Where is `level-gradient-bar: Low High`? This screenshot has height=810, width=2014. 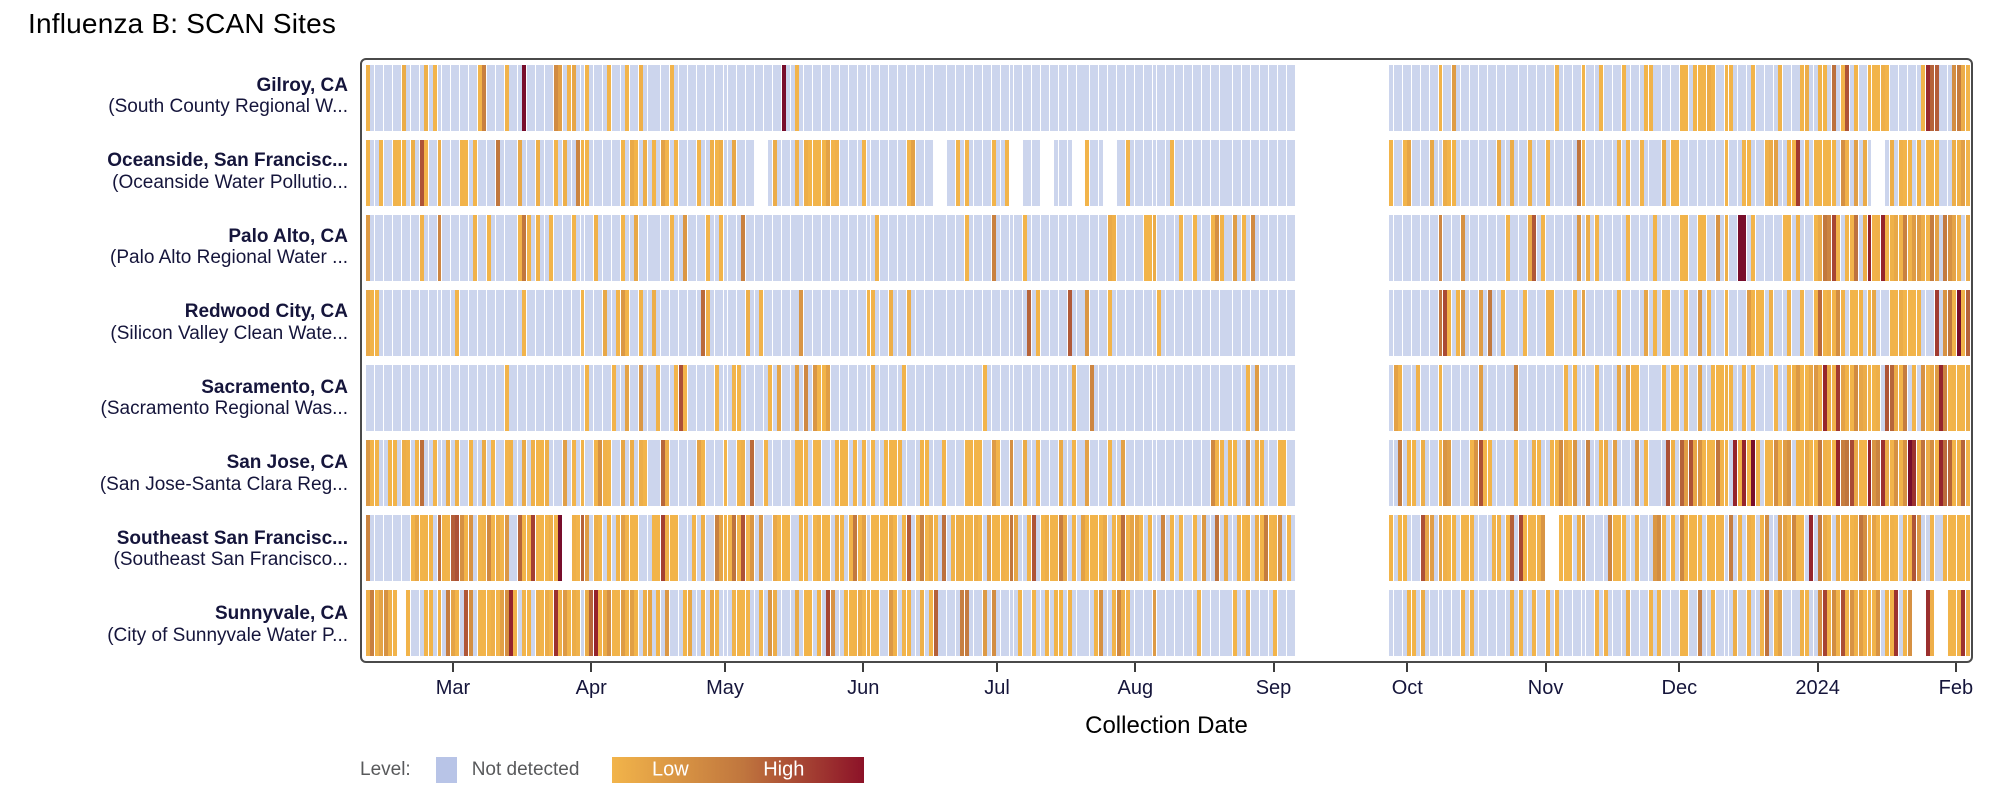 level-gradient-bar: Low High is located at coordinates (738, 769).